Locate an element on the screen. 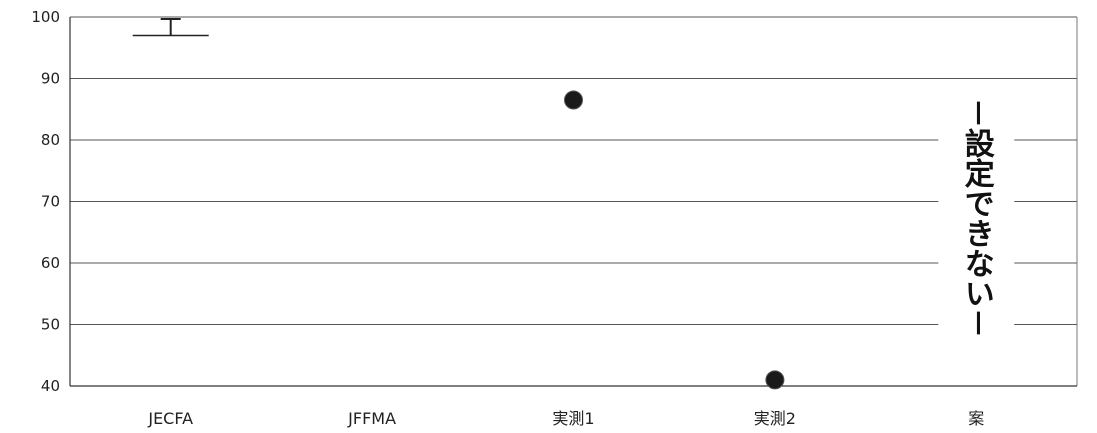 The width and height of the screenshot is (1097, 433). x-category-label: JECFA is located at coordinates (170, 418).